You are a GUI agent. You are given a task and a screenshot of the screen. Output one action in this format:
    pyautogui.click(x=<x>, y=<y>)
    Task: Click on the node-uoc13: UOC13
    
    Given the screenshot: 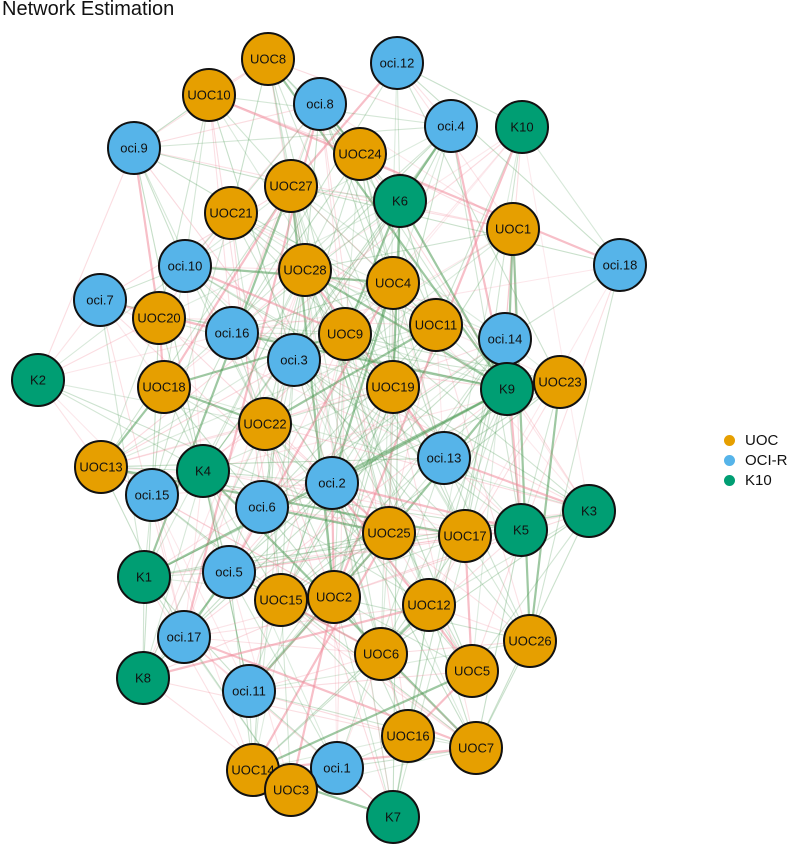 What is the action you would take?
    pyautogui.click(x=101, y=467)
    